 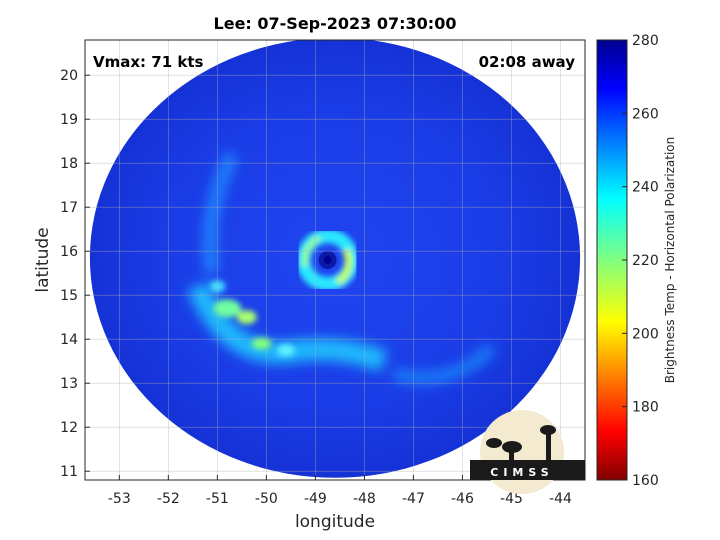 What do you see at coordinates (645, 408) in the screenshot?
I see `colorbar-tick-label: 180` at bounding box center [645, 408].